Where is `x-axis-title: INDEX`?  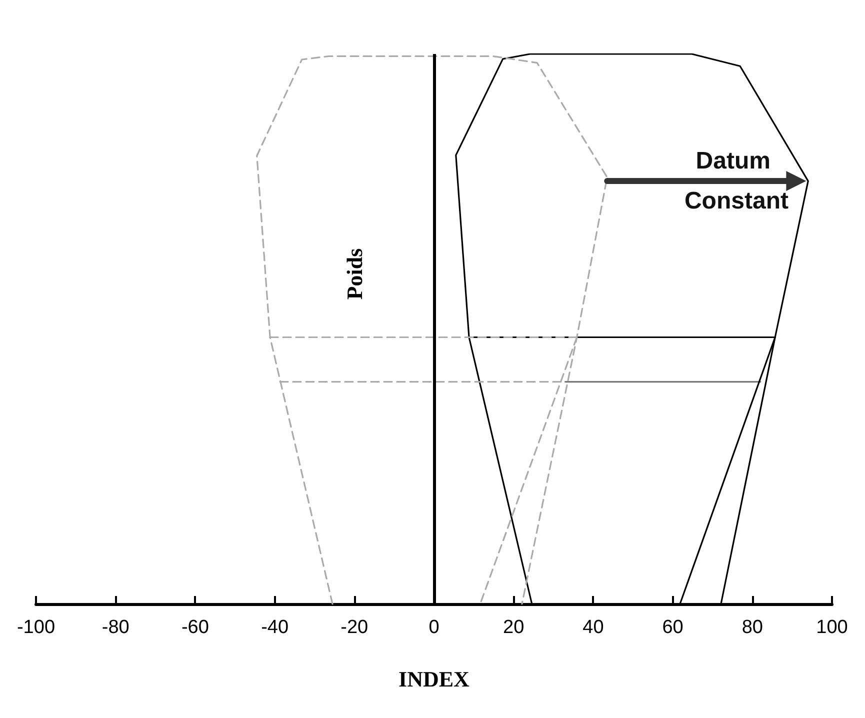
x-axis-title: INDEX is located at coordinates (434, 679).